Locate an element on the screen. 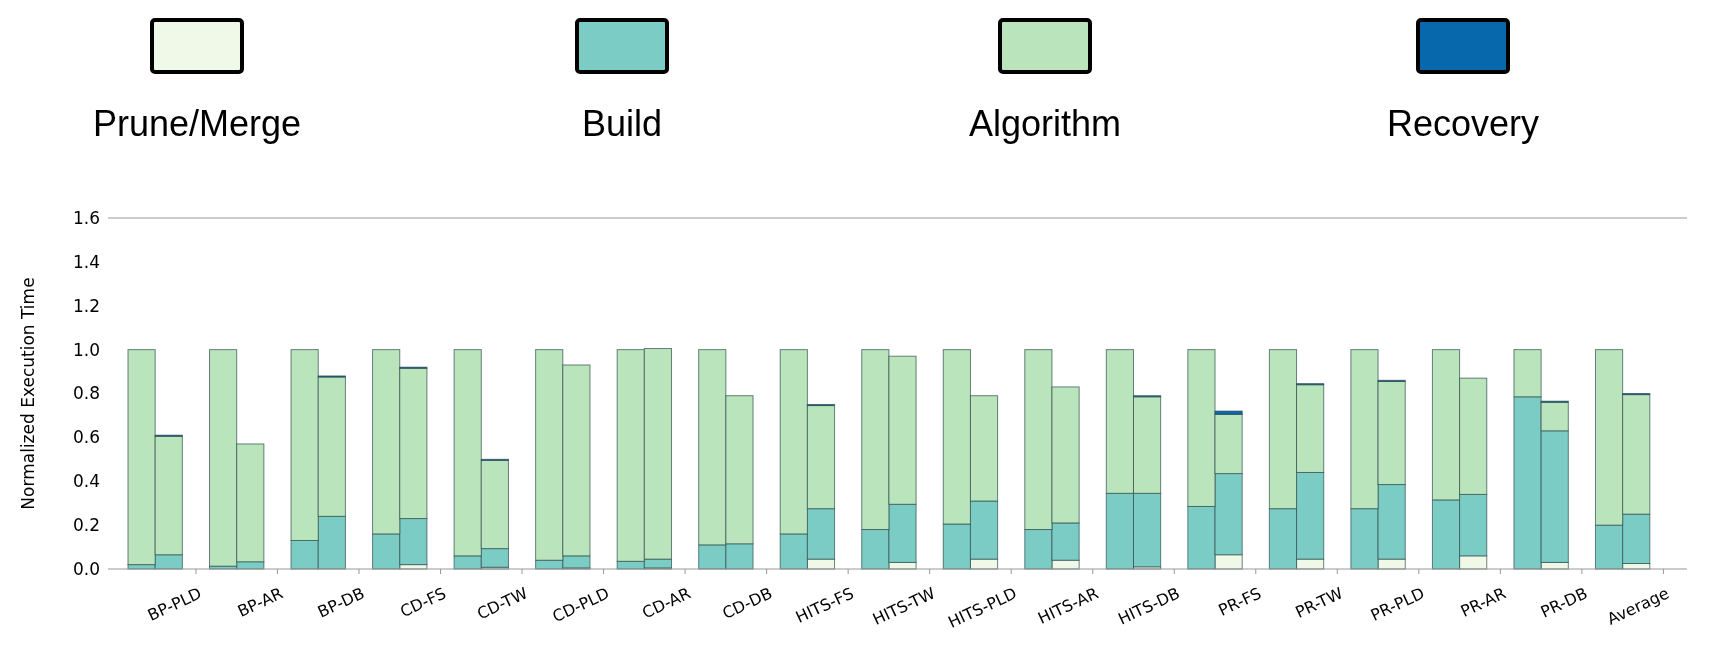  y-tick-label: 1.6 is located at coordinates (86, 217).